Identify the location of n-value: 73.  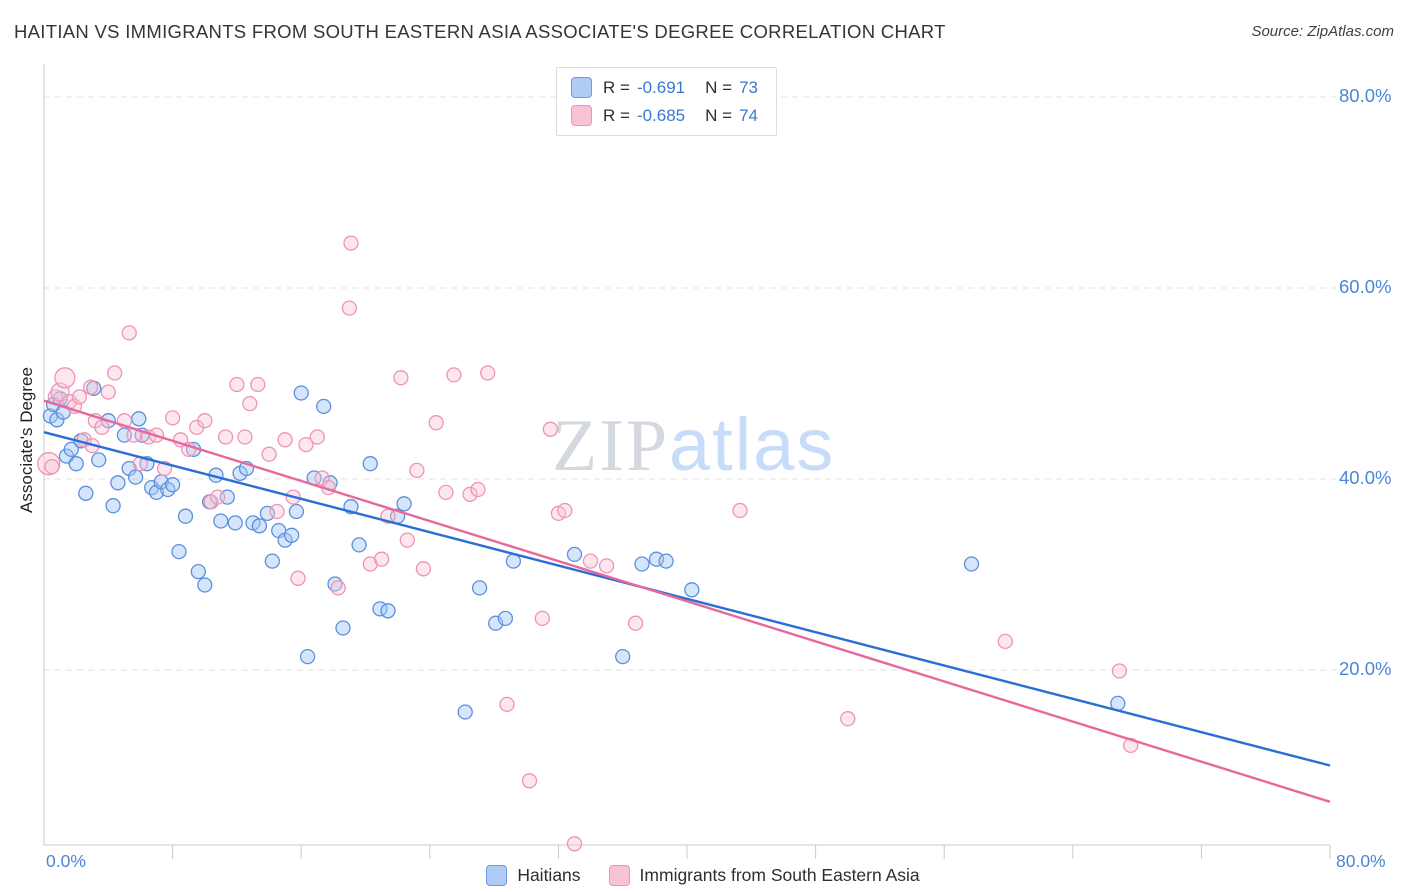
(748, 87).